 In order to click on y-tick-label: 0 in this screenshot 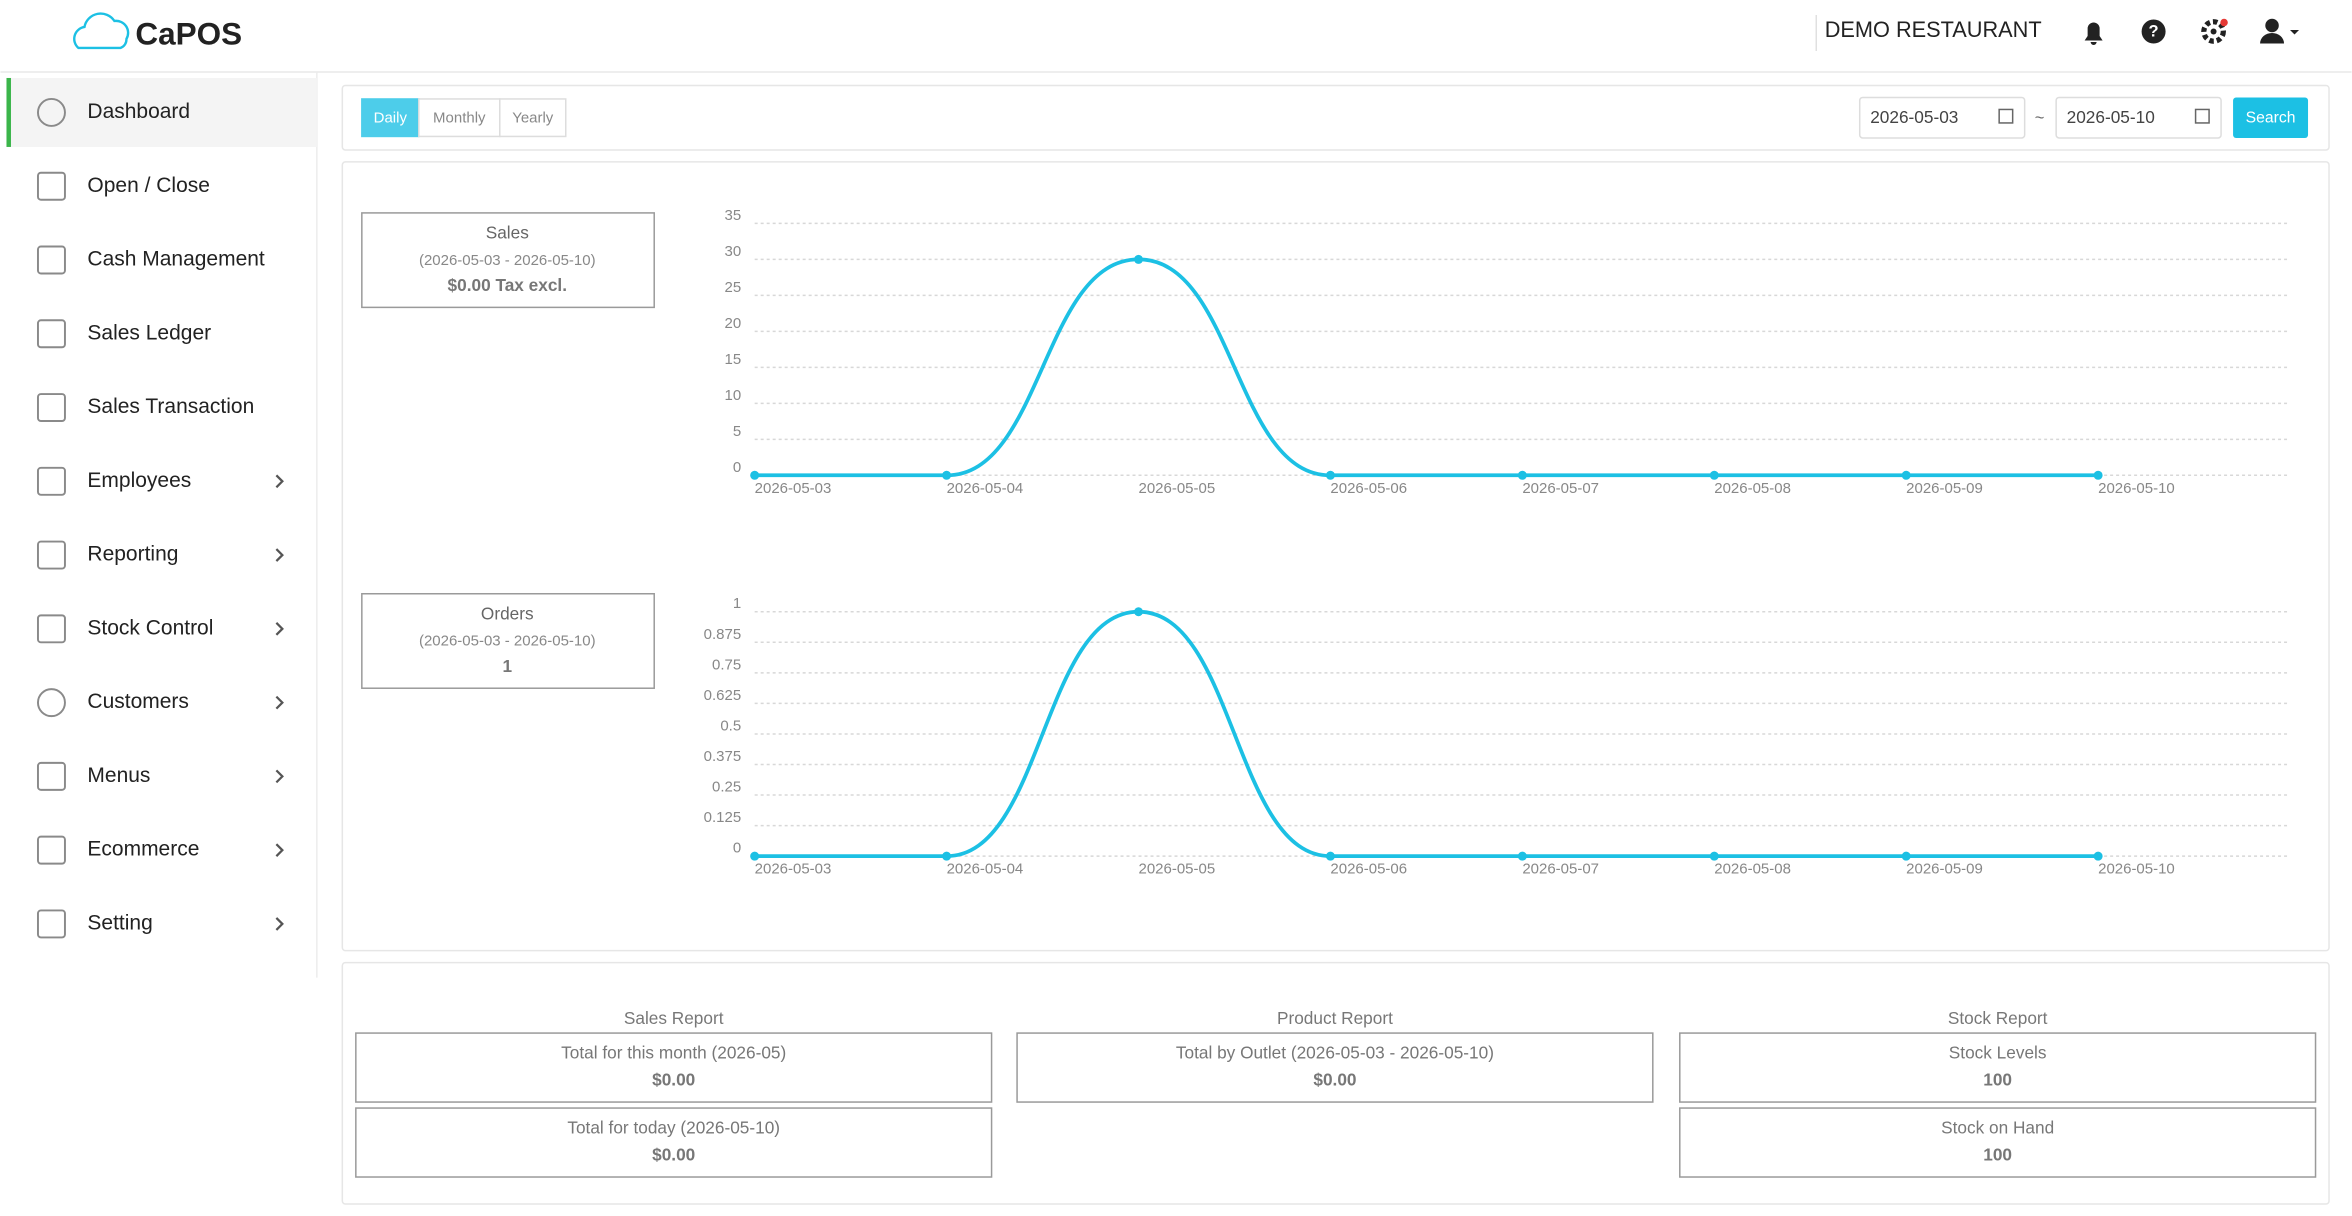, I will do `click(737, 848)`.